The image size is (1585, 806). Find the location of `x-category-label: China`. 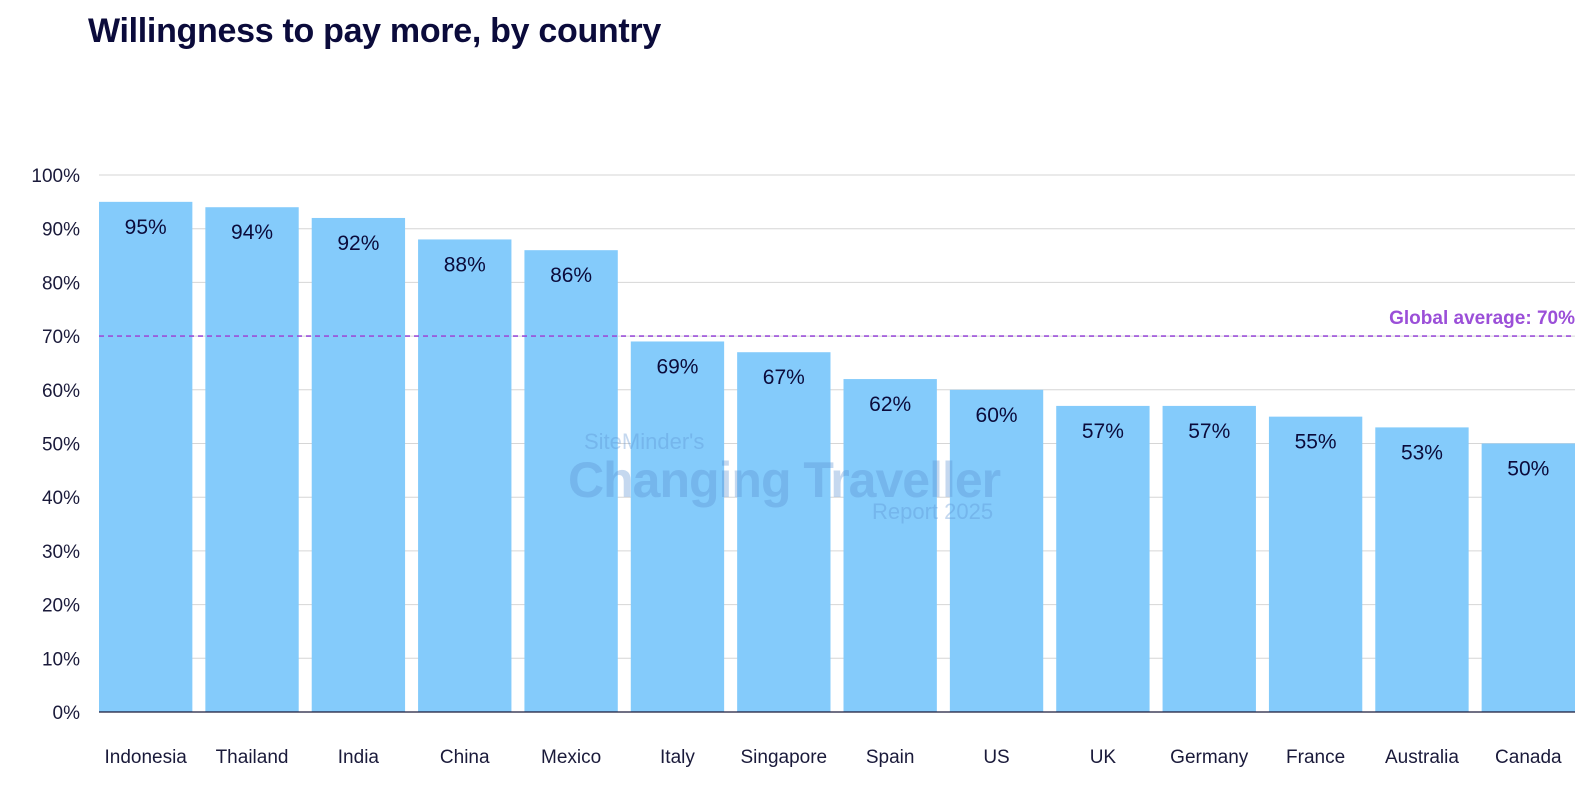

x-category-label: China is located at coordinates (465, 757).